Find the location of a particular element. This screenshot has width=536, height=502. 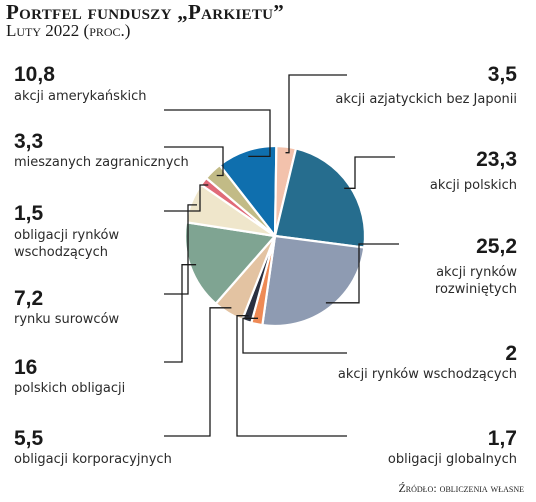

chart-subtitle: Luty 2022 (proc.) is located at coordinates (68, 30).